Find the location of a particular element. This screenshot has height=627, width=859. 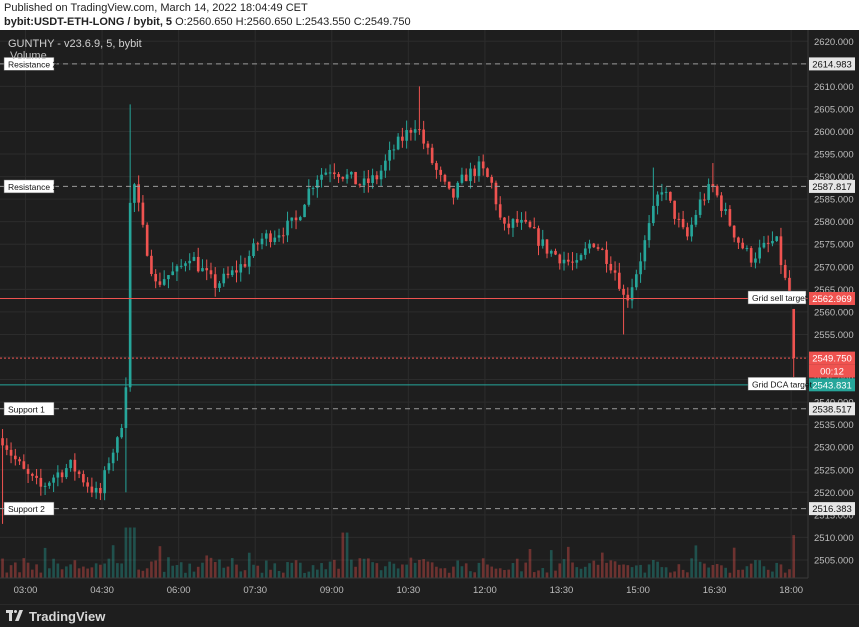

footer-bar: TradingView is located at coordinates (429, 615).